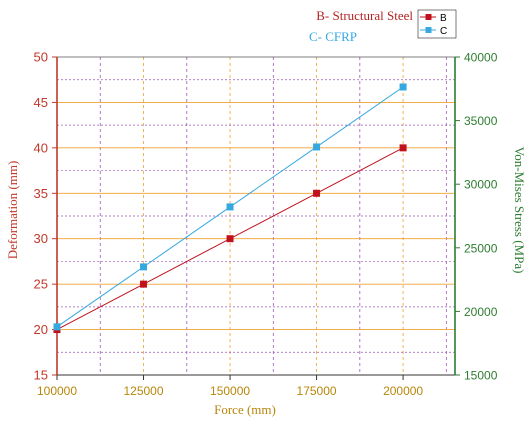 The width and height of the screenshot is (529, 425). Describe the element at coordinates (41, 57) in the screenshot. I see `y-tick-label: 50` at that location.